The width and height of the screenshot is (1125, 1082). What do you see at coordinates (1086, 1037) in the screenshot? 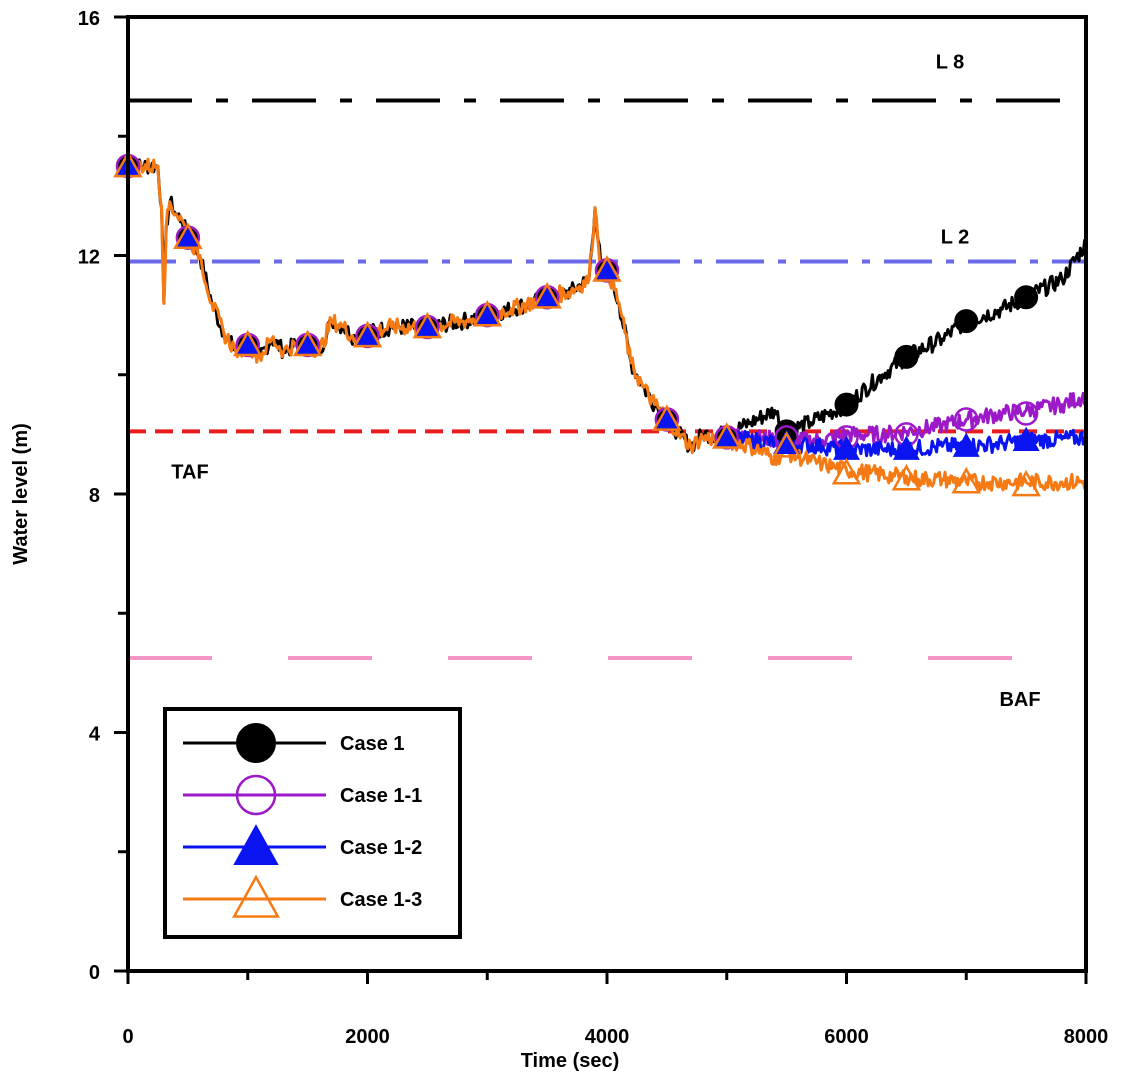
I see `x-tick-label-8000: 8000` at bounding box center [1086, 1037].